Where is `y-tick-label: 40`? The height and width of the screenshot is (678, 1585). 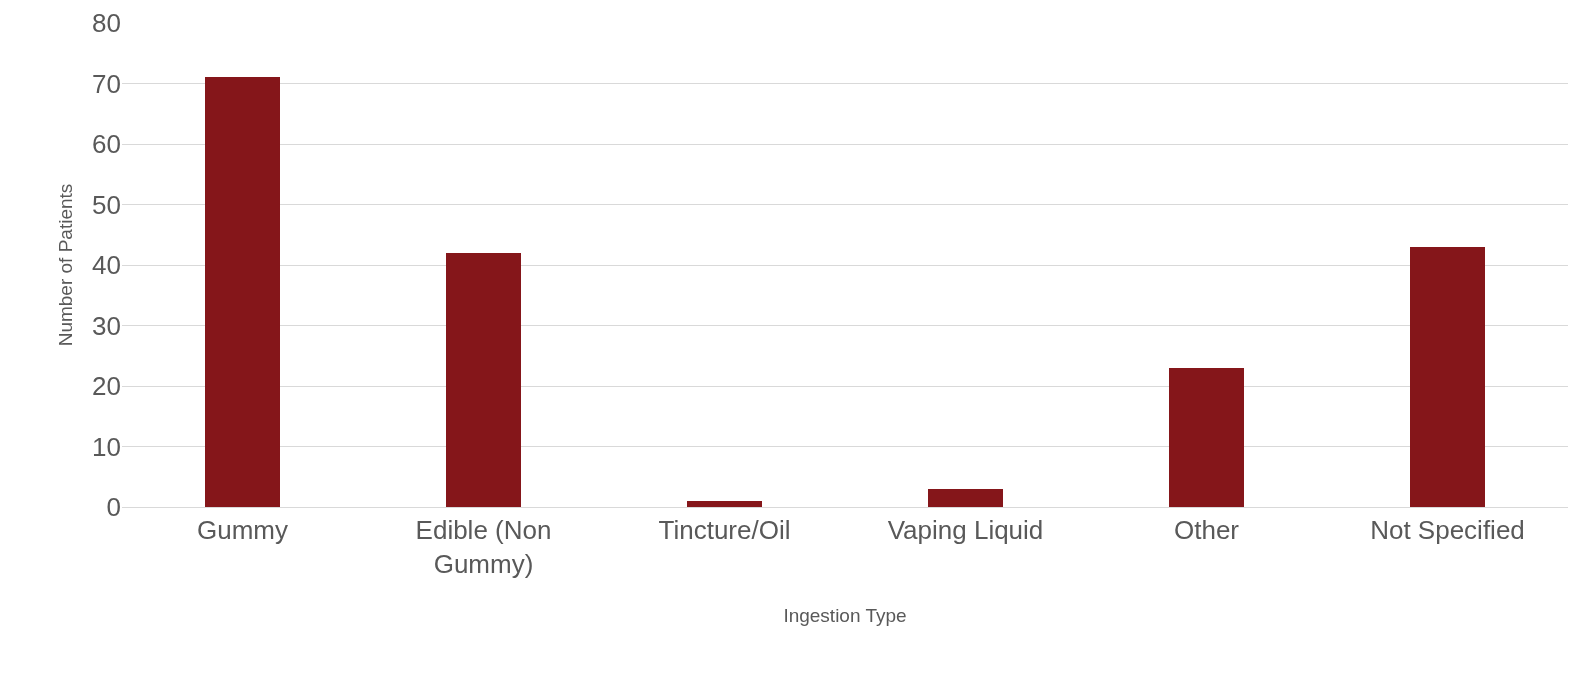
y-tick-label: 40 is located at coordinates (106, 265).